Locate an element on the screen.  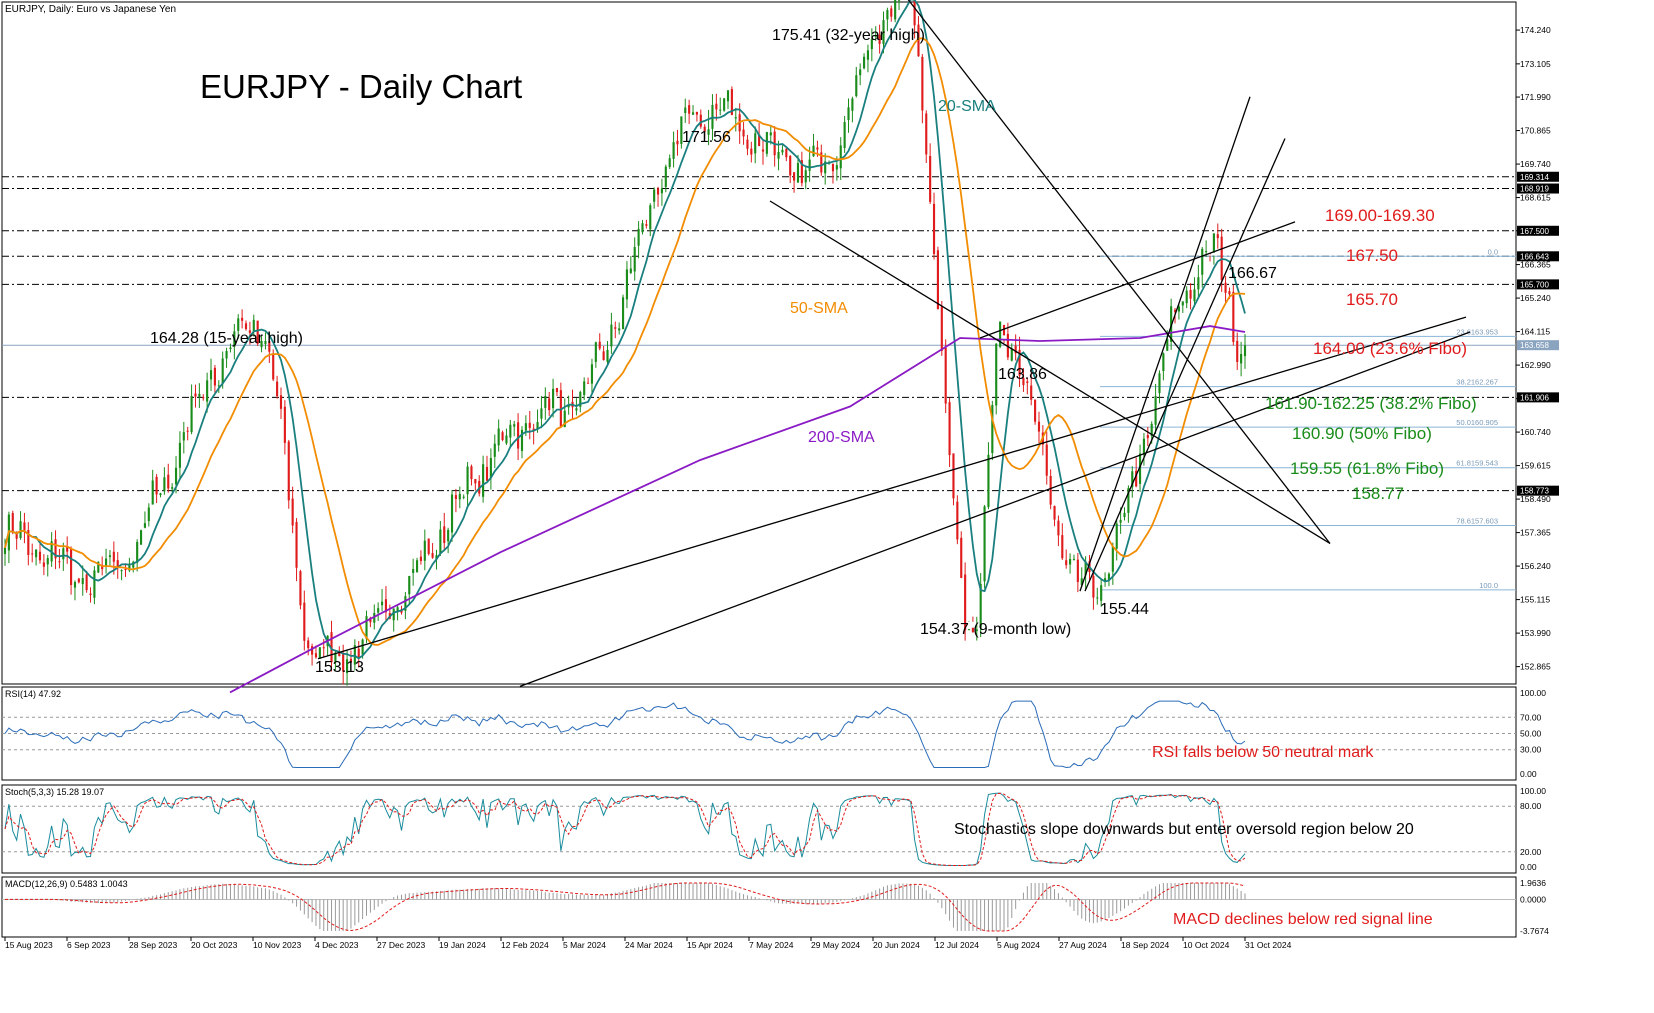
rsi-tick-label: 30.00 is located at coordinates (1531, 750).